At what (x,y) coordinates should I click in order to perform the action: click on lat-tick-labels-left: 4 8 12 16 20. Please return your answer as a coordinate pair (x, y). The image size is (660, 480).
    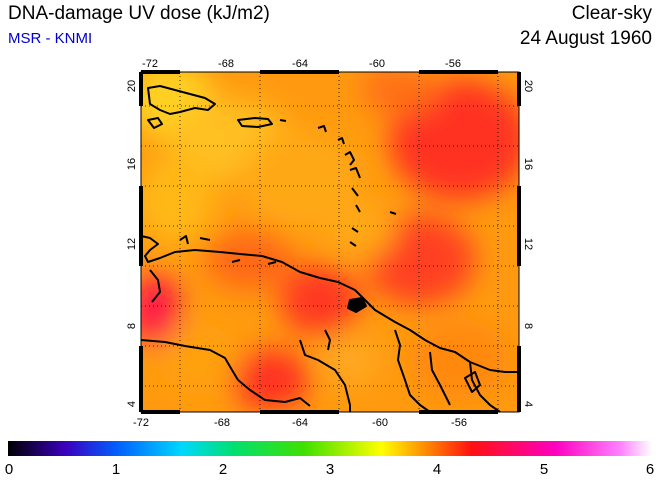
    Looking at the image, I should click on (132, 243).